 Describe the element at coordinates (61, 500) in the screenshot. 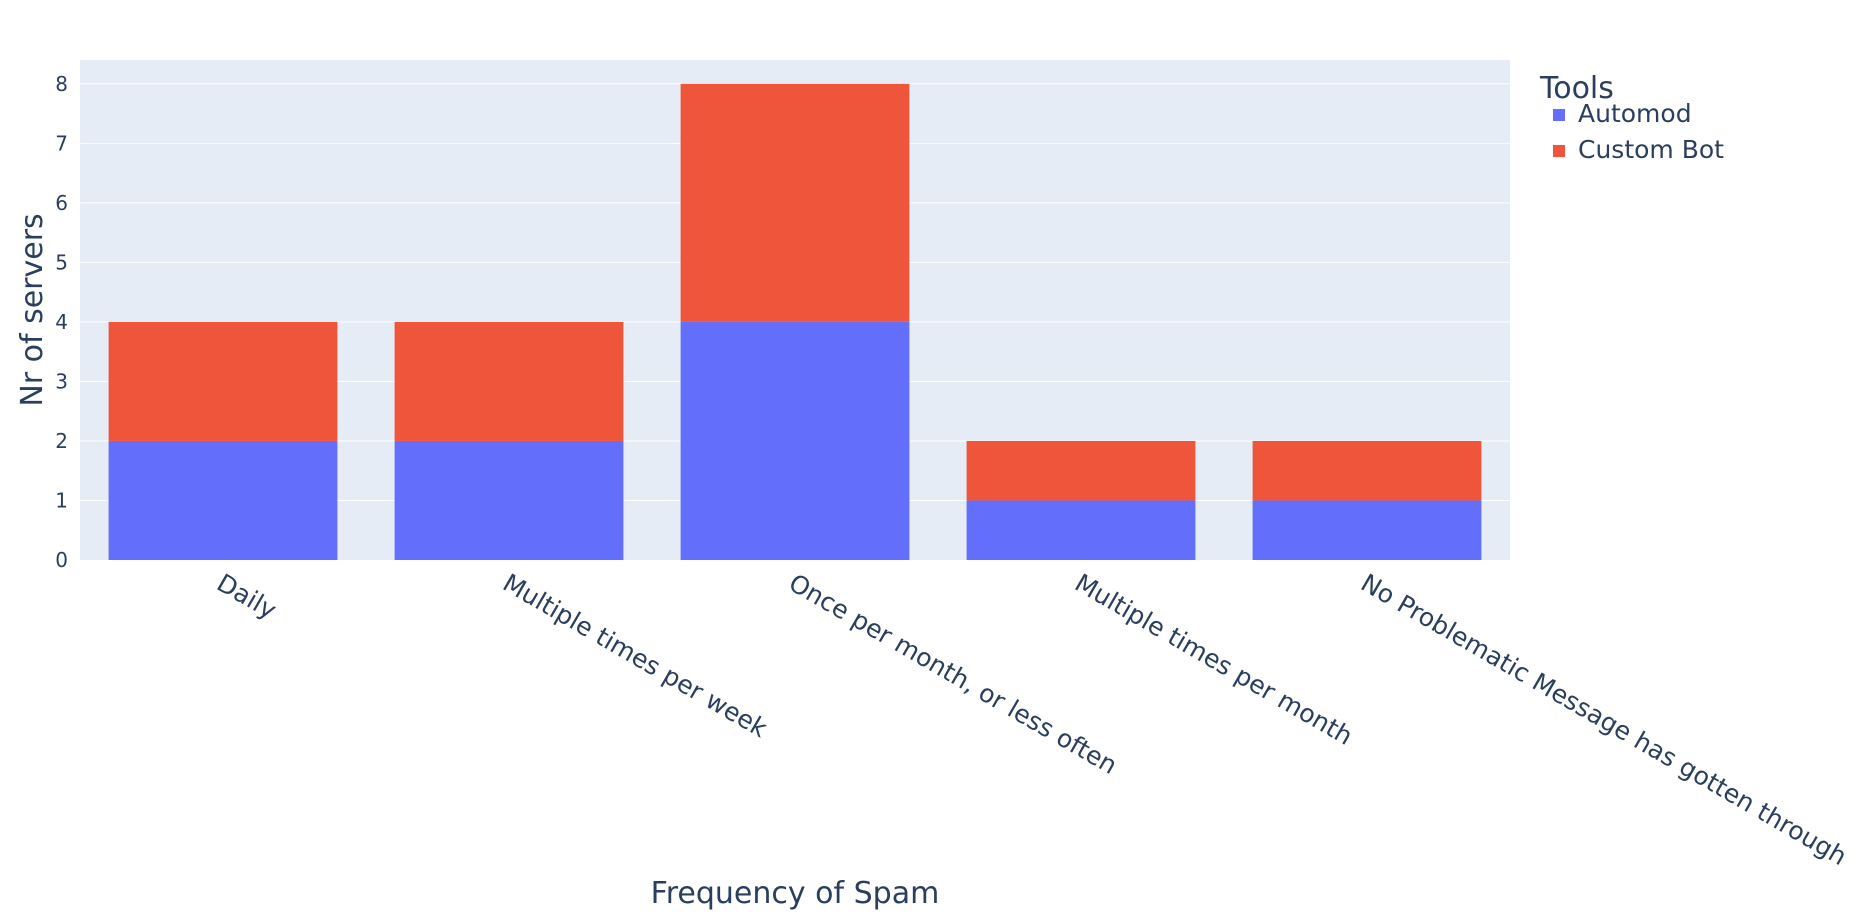

I see `y-tick-label: 1` at that location.